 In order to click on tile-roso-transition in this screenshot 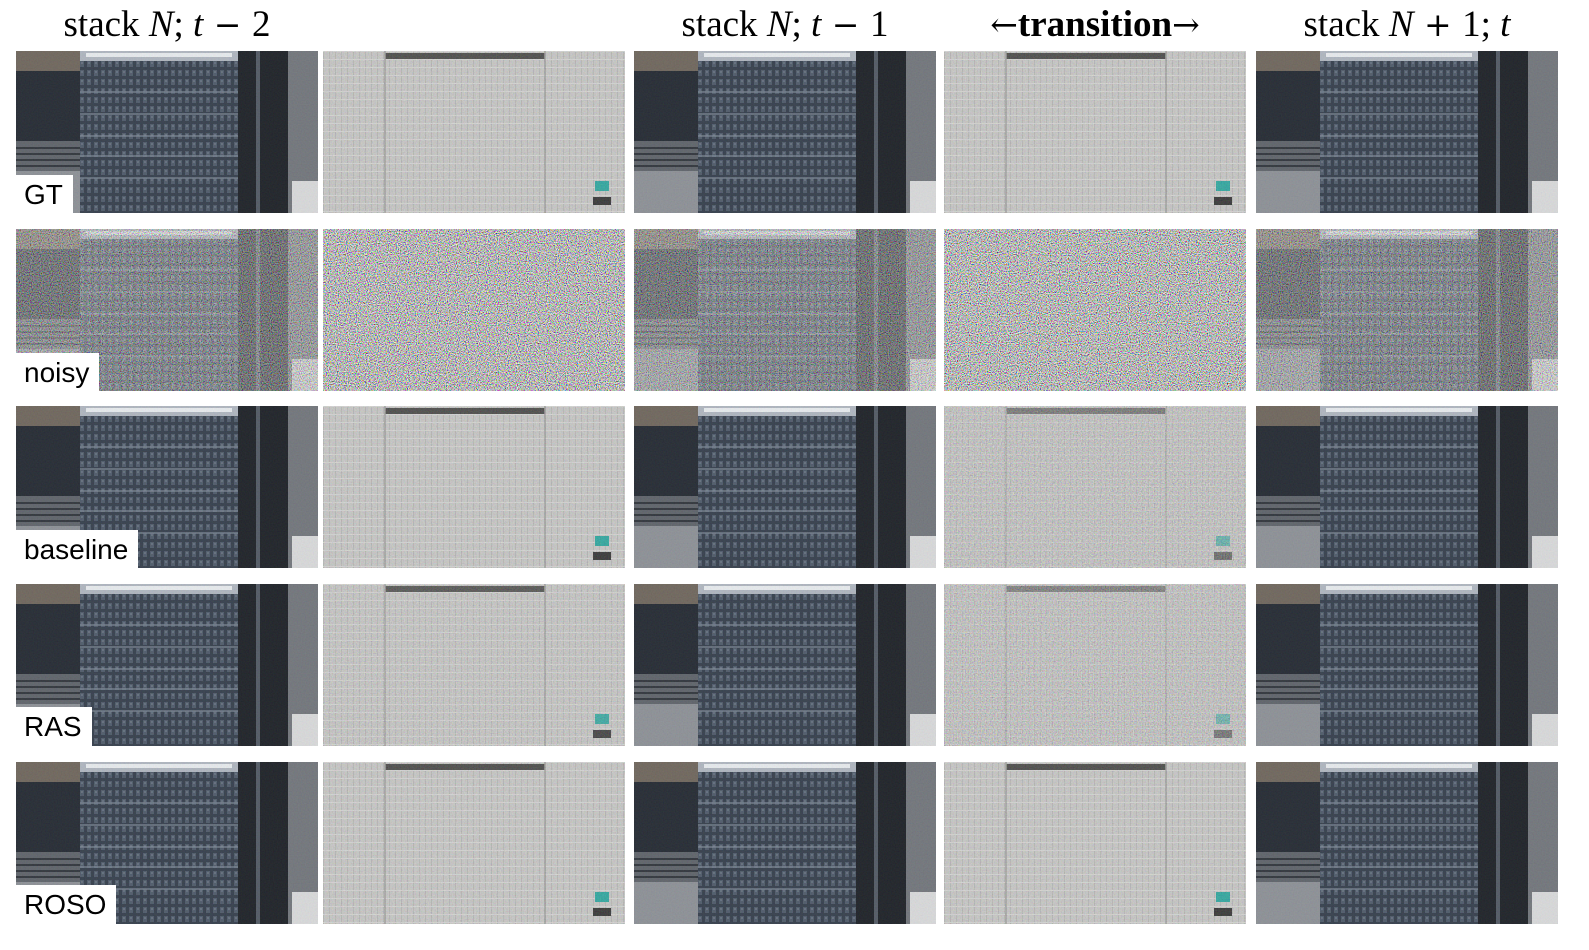, I will do `click(1095, 843)`.